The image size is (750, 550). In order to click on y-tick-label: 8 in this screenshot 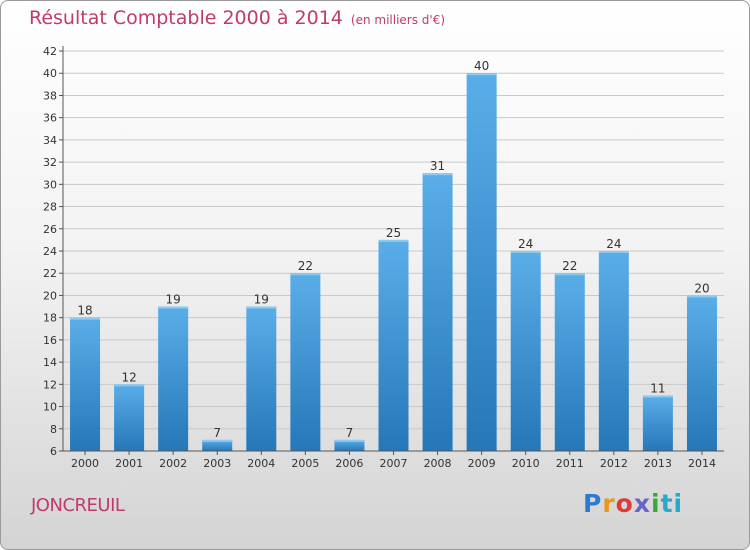, I will do `click(53, 429)`.